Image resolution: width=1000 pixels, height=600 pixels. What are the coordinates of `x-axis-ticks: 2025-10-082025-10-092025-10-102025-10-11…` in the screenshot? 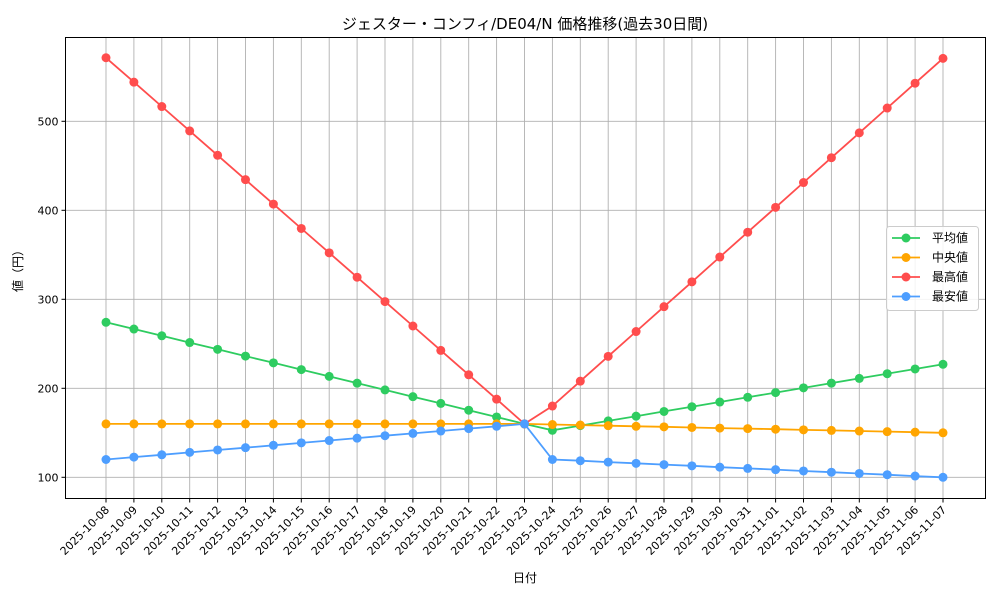 It's located at (503, 528).